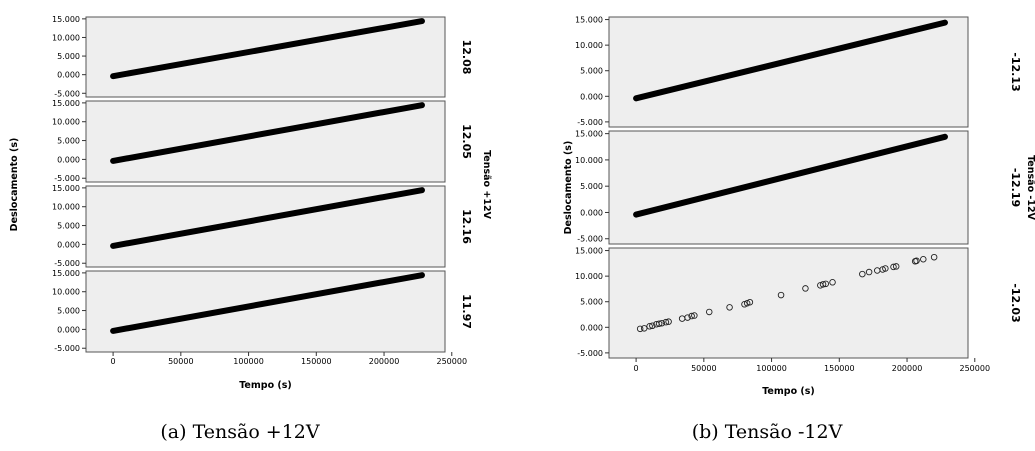  What do you see at coordinates (1015, 187) in the screenshot?
I see `panel-label: -12.19` at bounding box center [1015, 187].